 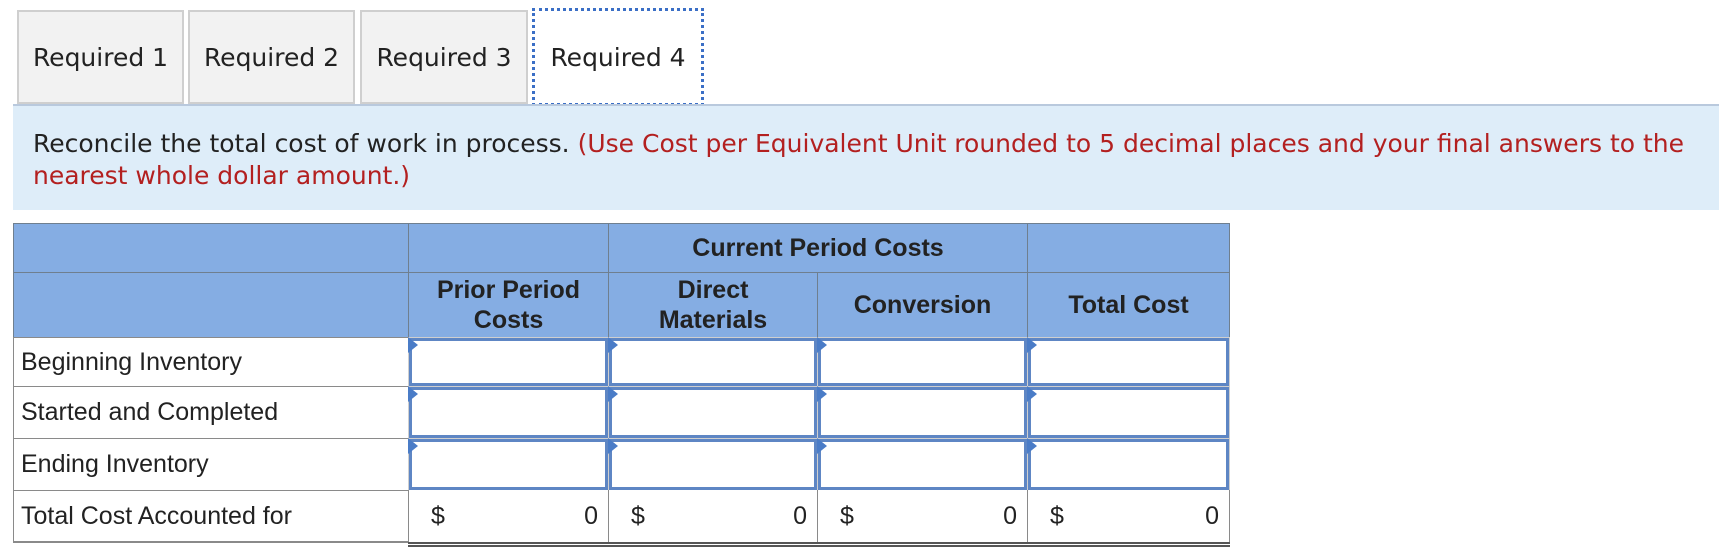 I want to click on row-label-beginning-inventory: Beginning Inventory, so click(x=211, y=362).